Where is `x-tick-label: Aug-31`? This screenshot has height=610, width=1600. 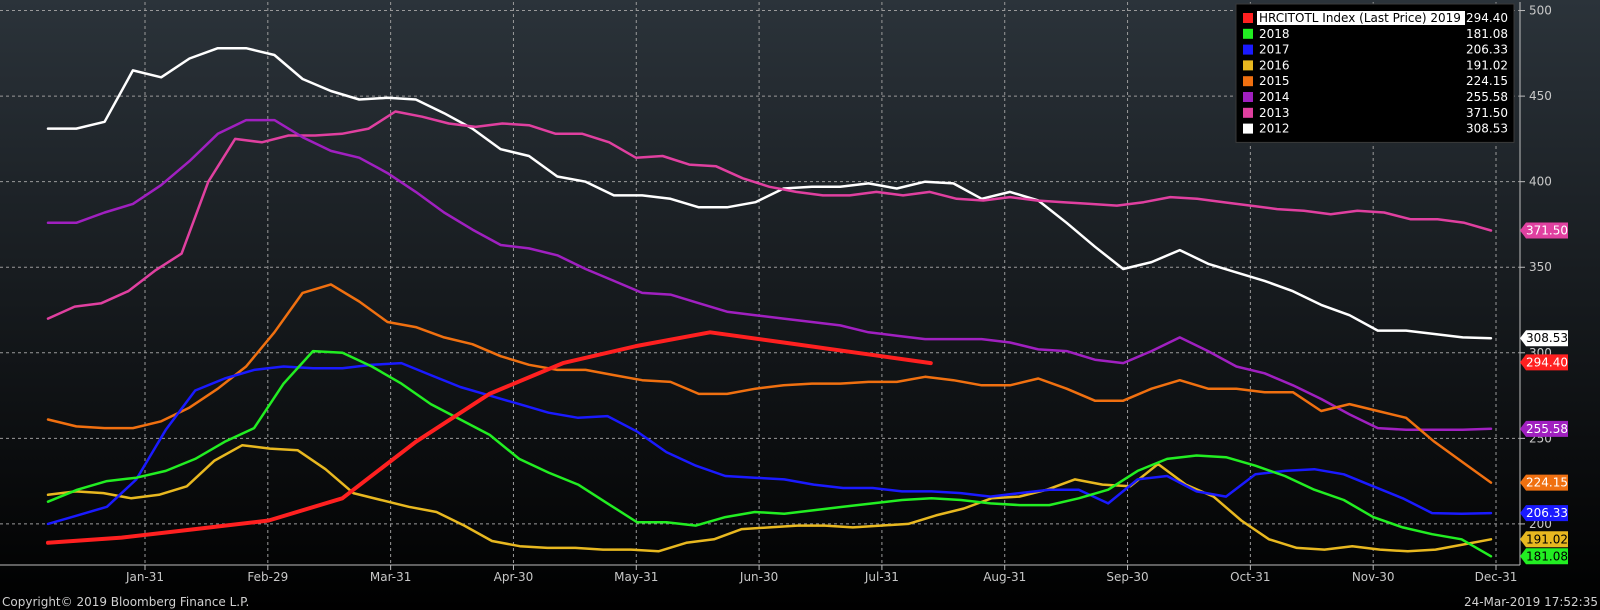
x-tick-label: Aug-31 is located at coordinates (1004, 577).